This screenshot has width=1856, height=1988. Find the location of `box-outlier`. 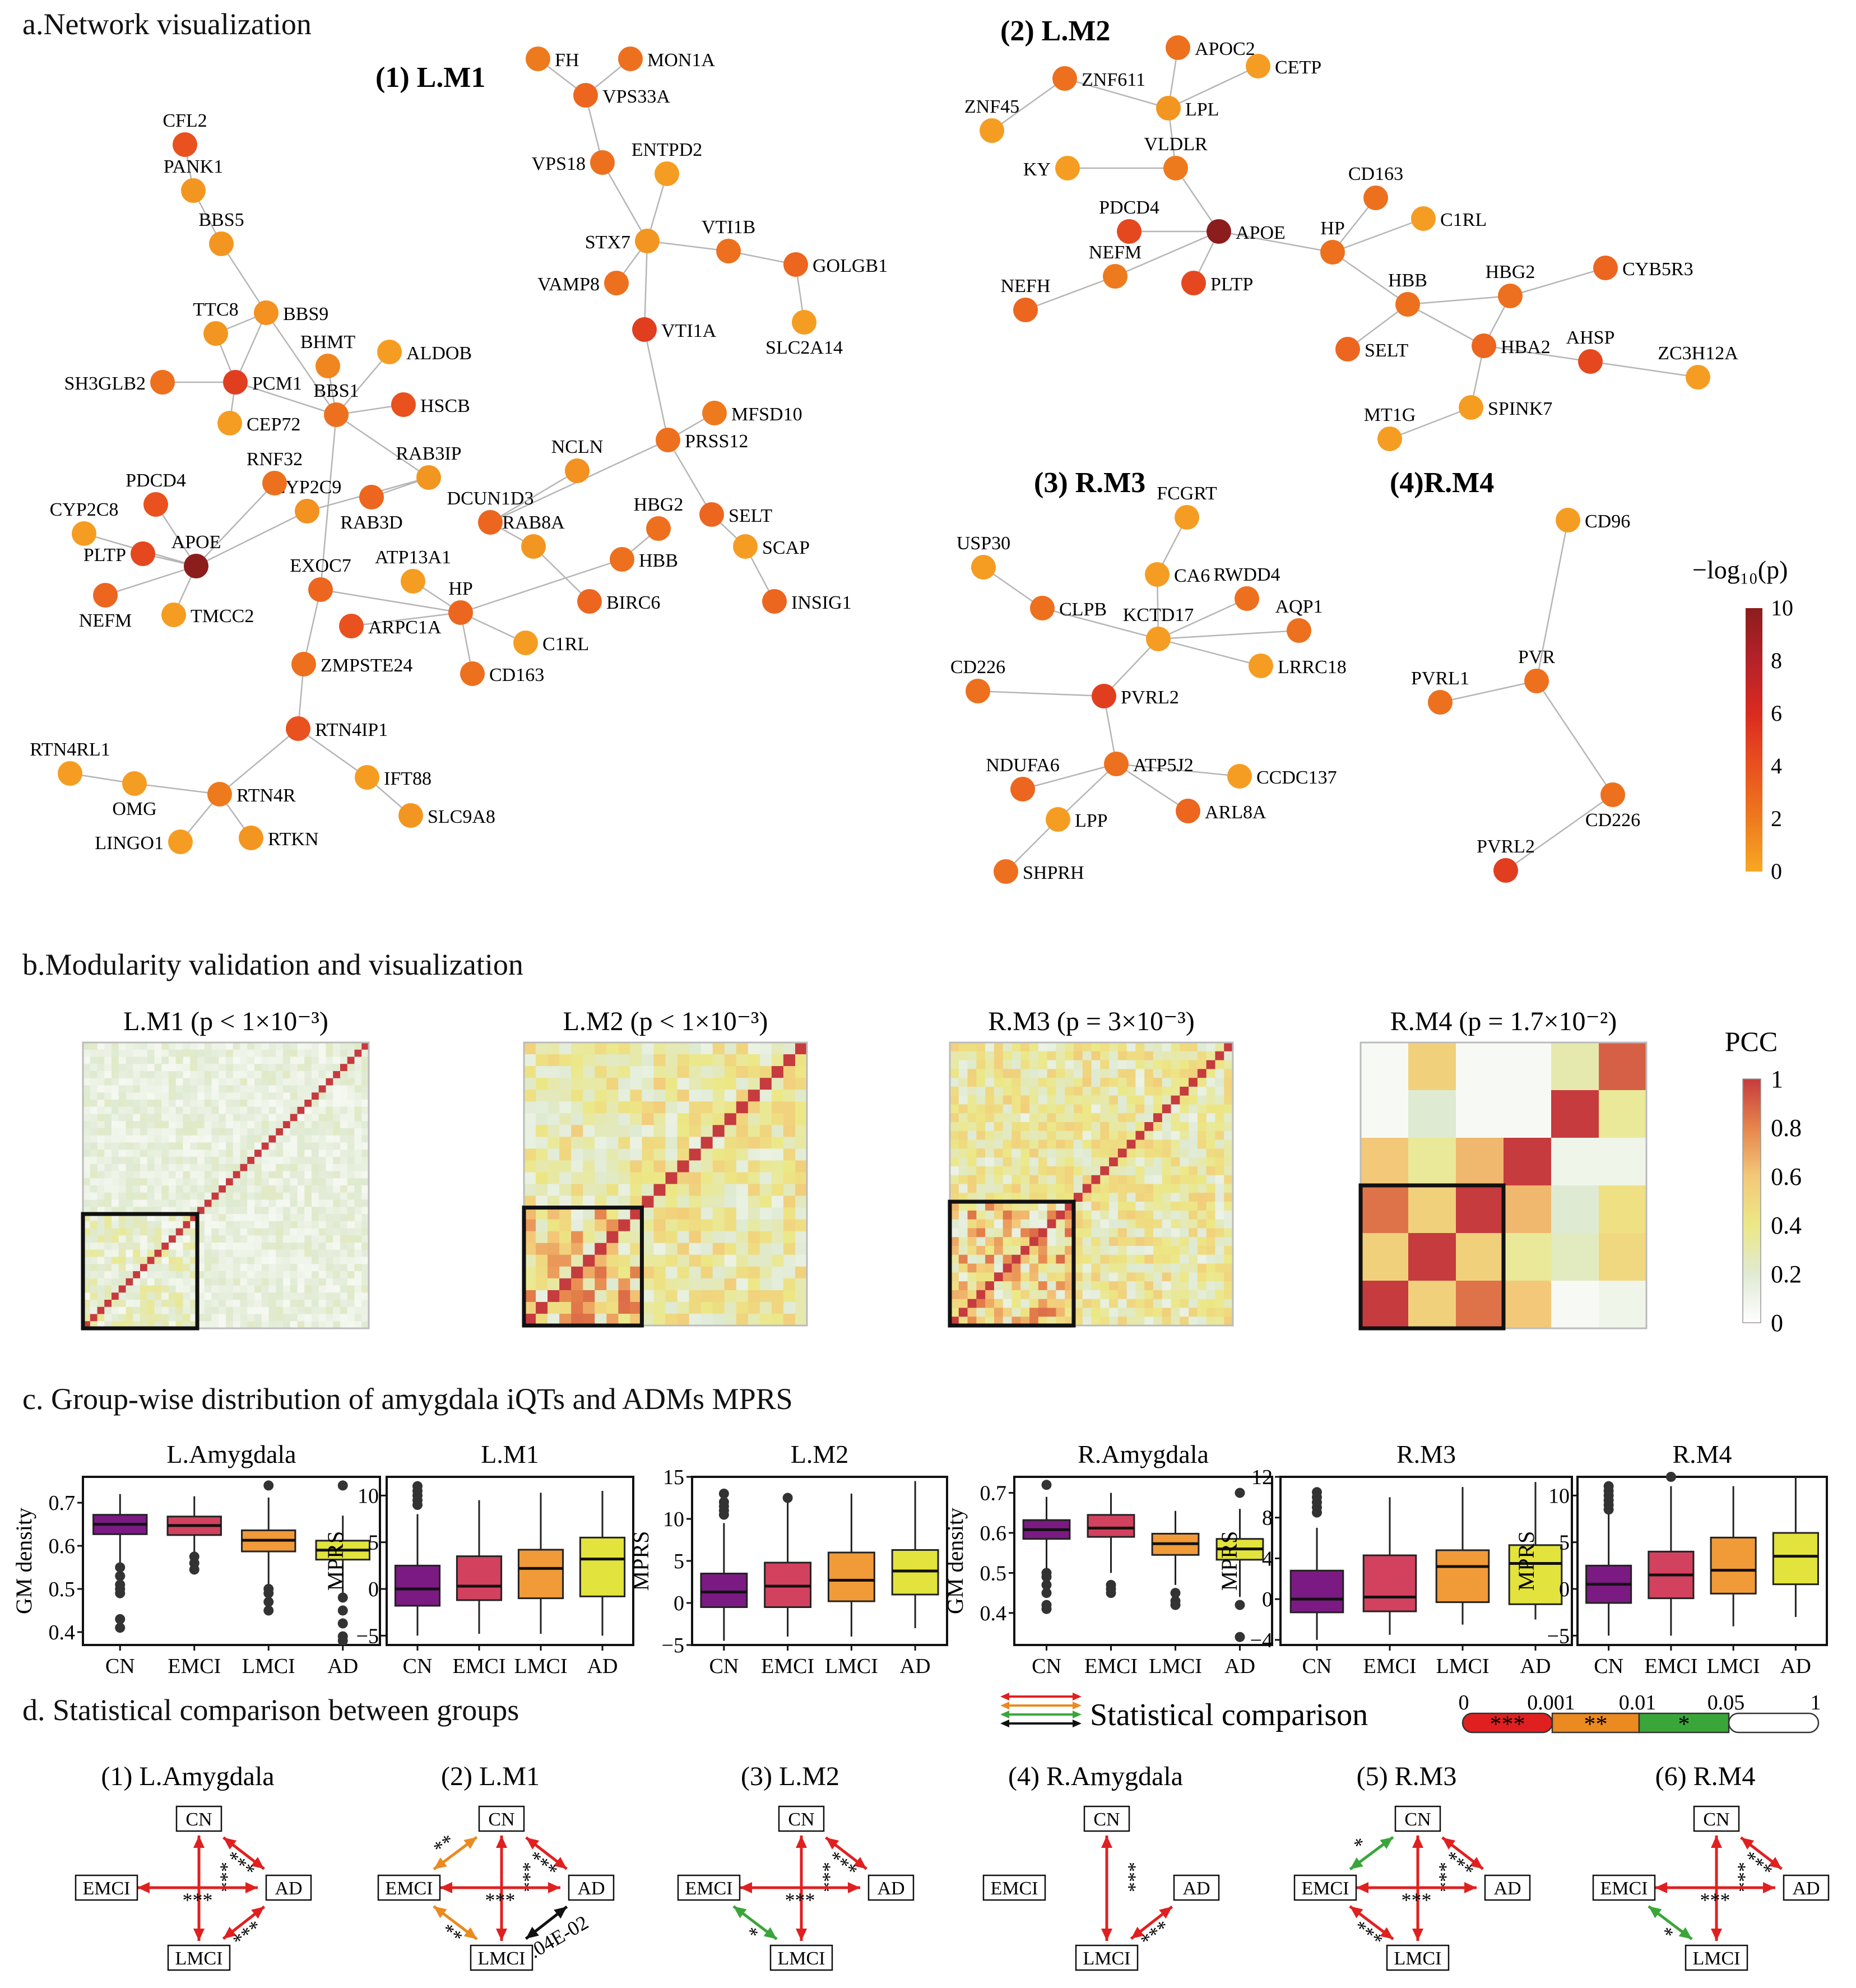

box-outlier is located at coordinates (268, 1602).